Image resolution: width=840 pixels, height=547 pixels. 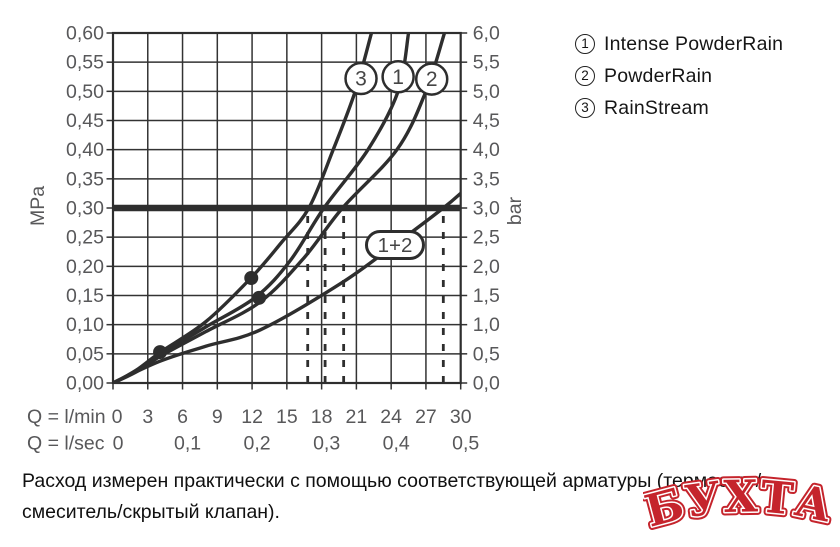 What do you see at coordinates (694, 43) in the screenshot?
I see `legend-label: Intense PowderRain` at bounding box center [694, 43].